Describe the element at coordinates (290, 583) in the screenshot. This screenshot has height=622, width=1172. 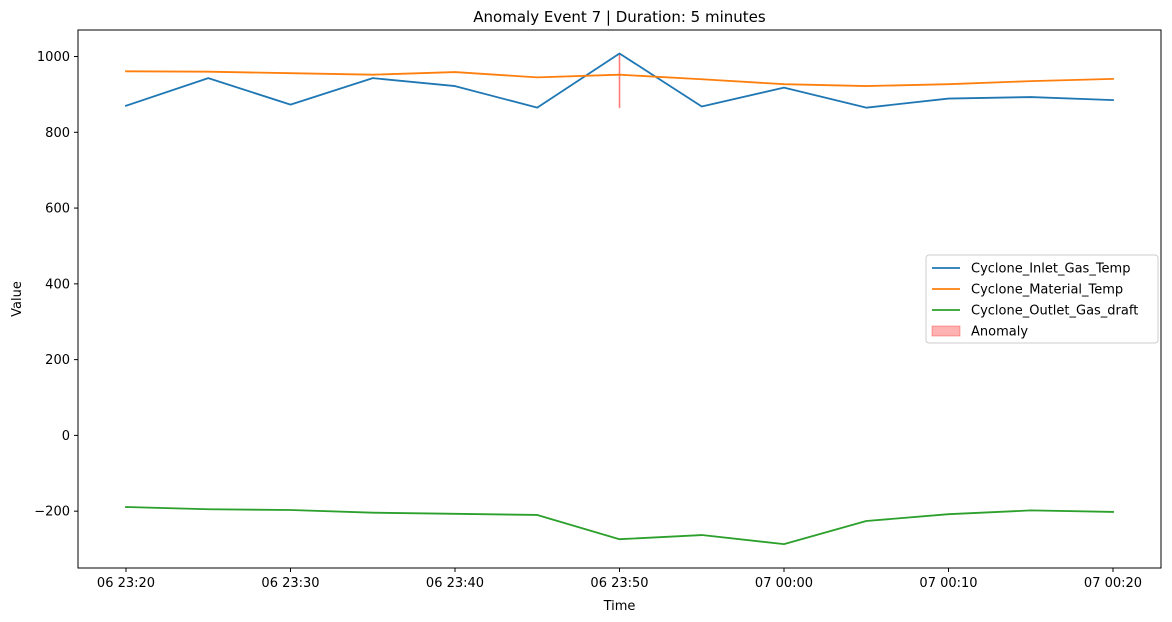
I see `x-tick-label: 06 23:30` at that location.